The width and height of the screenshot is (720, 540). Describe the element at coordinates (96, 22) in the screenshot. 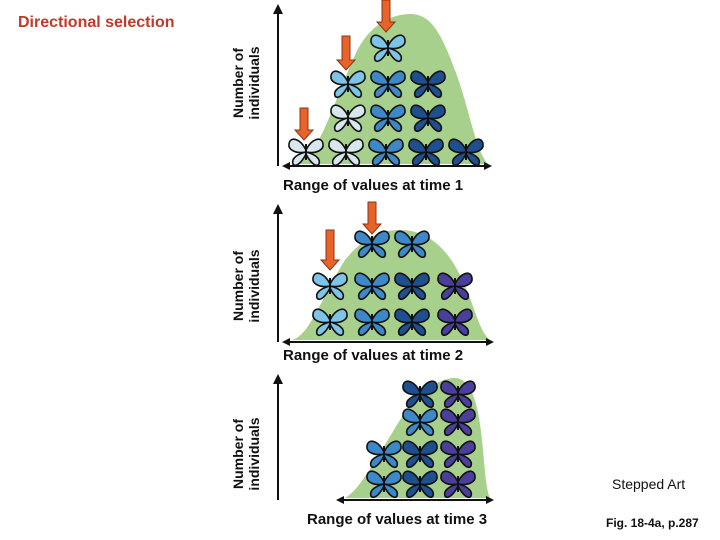

I see `diagram-title: Directional selection` at that location.